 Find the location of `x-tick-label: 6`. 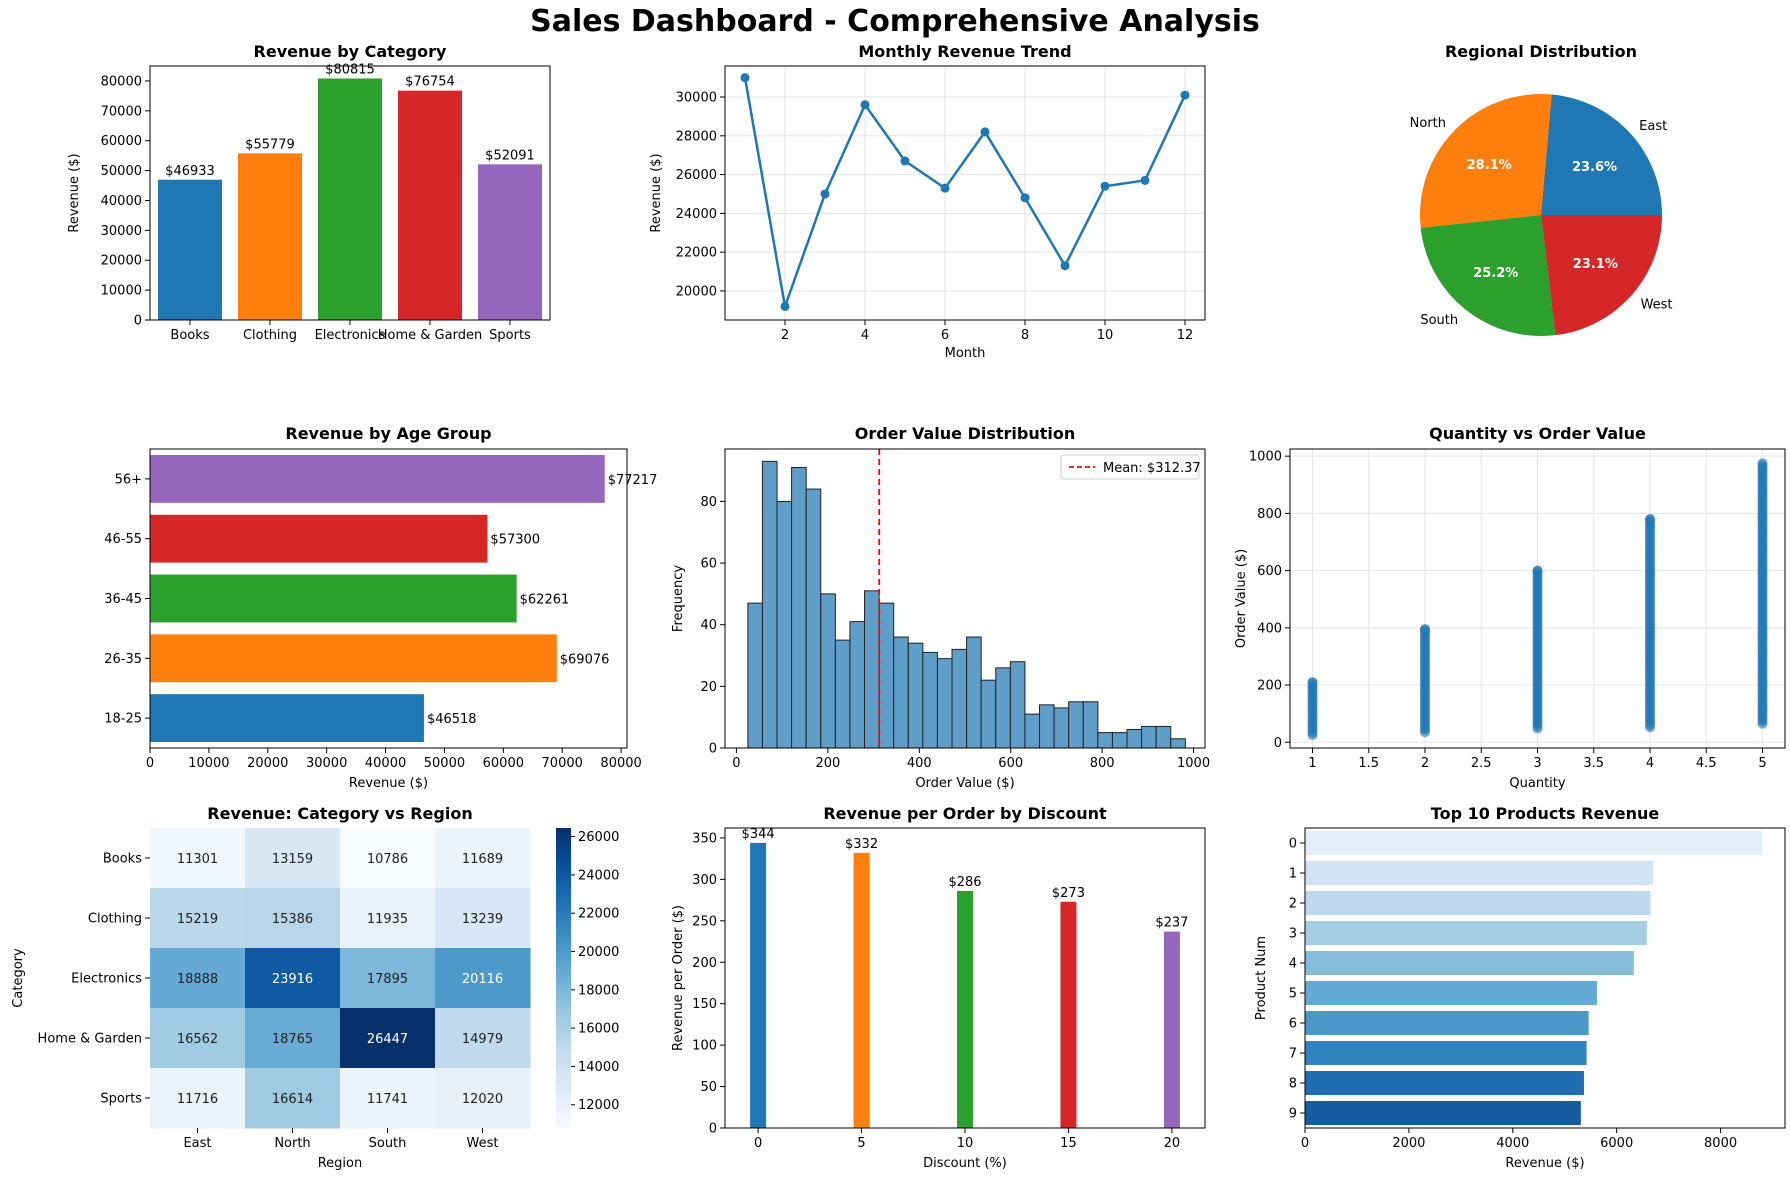

x-tick-label: 6 is located at coordinates (945, 335).